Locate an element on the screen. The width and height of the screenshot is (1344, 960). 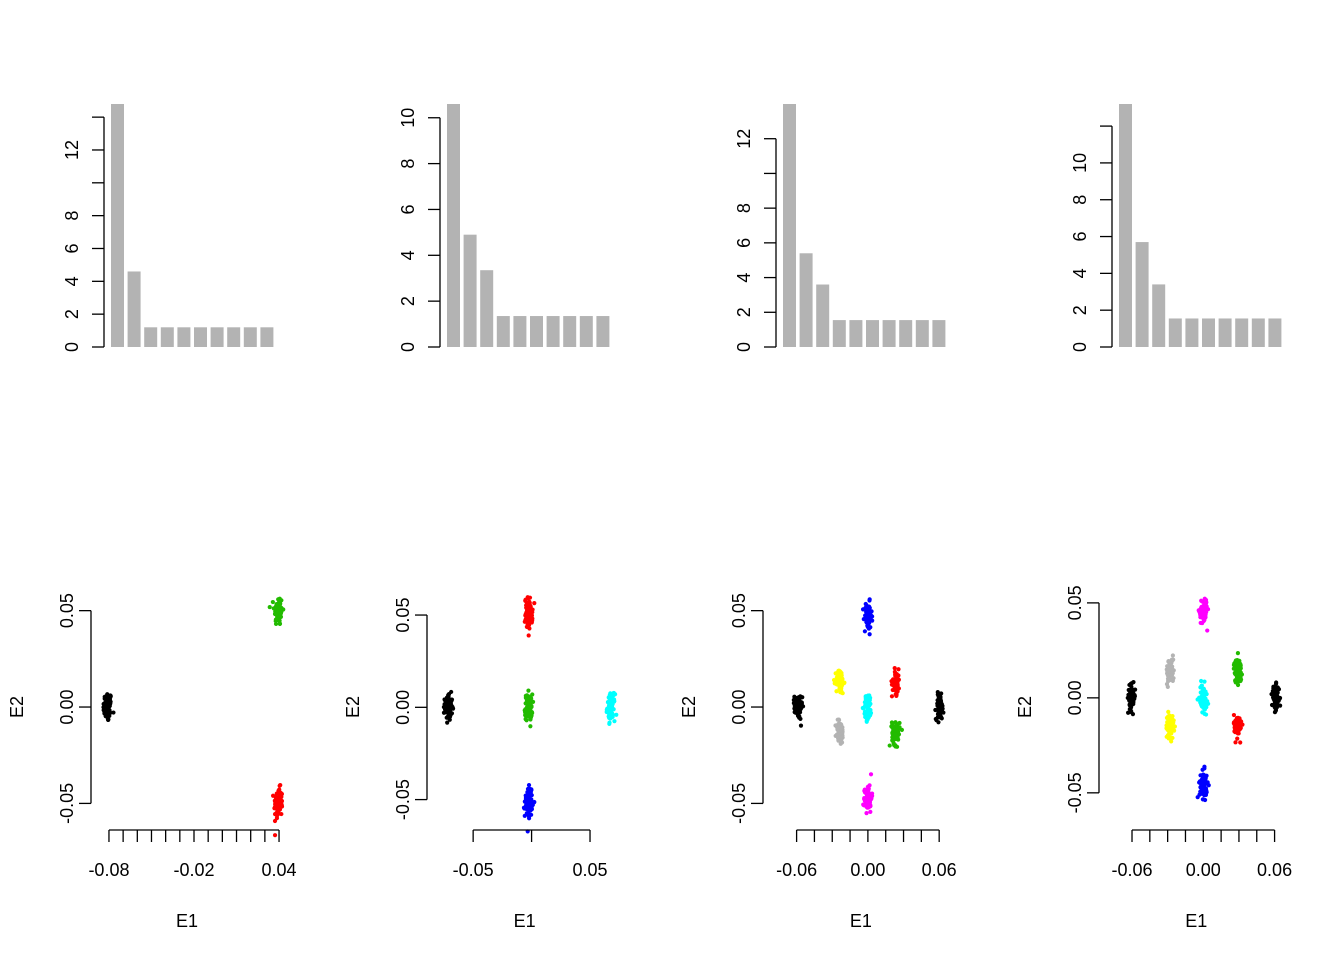
chart-panel-bottom-1: -0.08 -0.02 0.04 -0.05 0.00 0.05 E1 E2 is located at coordinates (152, 762).